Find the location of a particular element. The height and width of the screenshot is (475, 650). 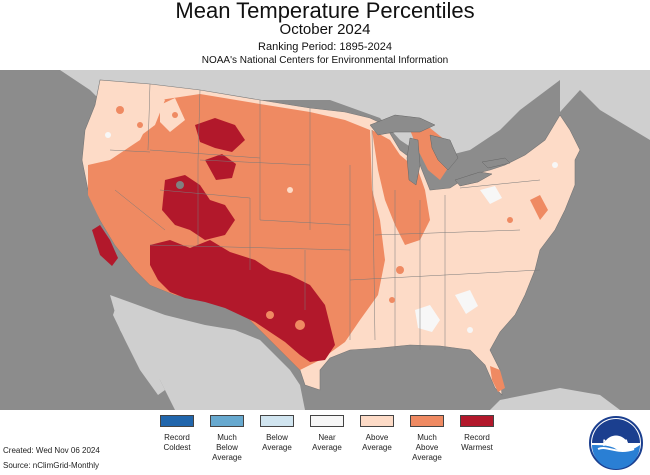

ranking-period: Ranking Period: 1895-2024 is located at coordinates (325, 47).